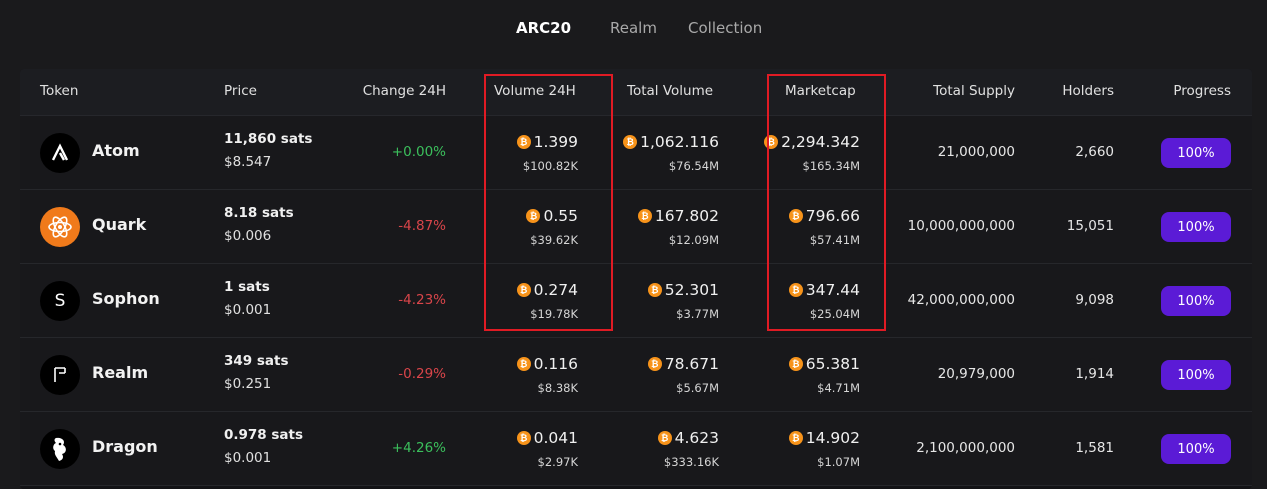 The image size is (1267, 489). Describe the element at coordinates (1094, 374) in the screenshot. I see `holders: 1,914` at that location.